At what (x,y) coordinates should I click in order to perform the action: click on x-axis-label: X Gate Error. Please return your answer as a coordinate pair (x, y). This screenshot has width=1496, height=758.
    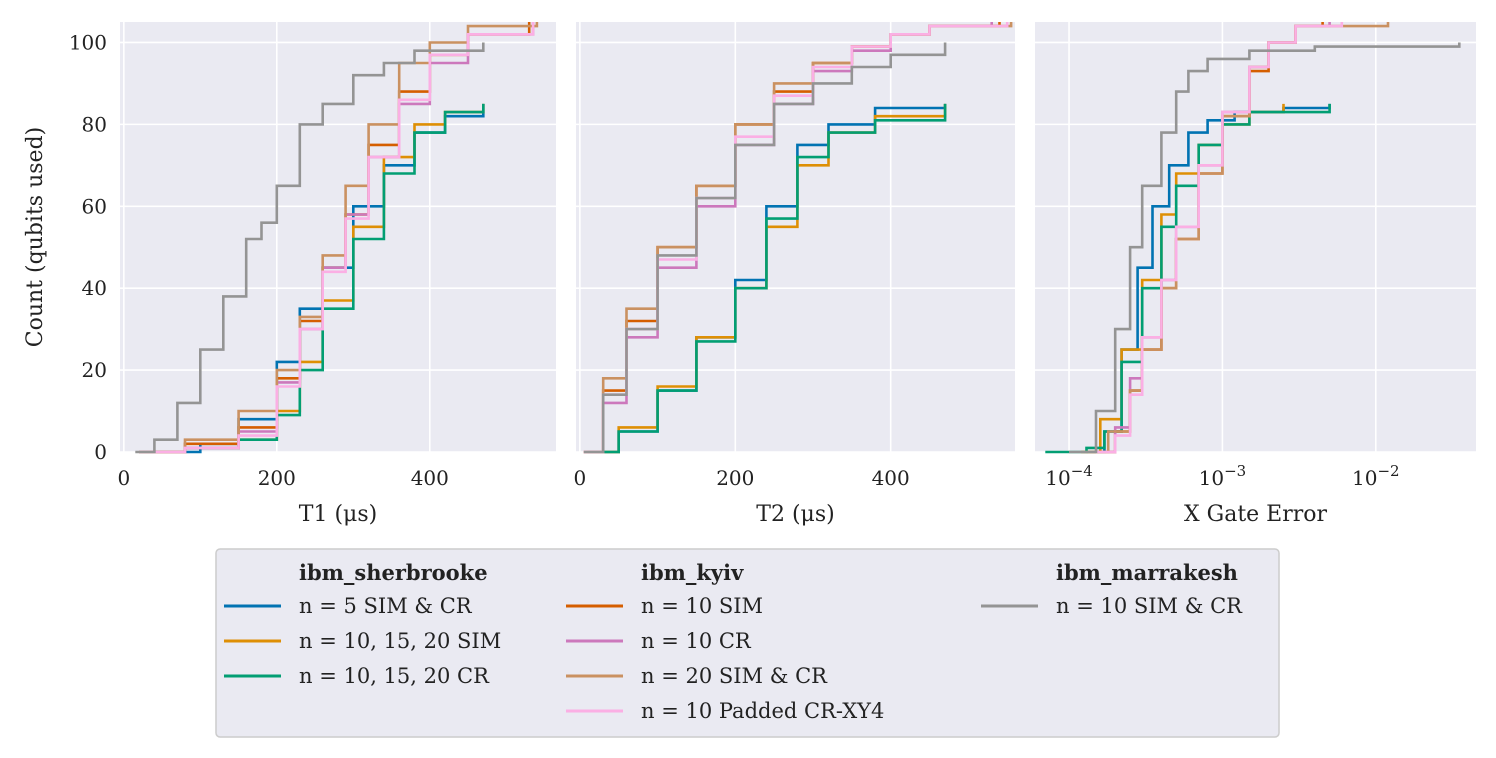
    Looking at the image, I should click on (1256, 514).